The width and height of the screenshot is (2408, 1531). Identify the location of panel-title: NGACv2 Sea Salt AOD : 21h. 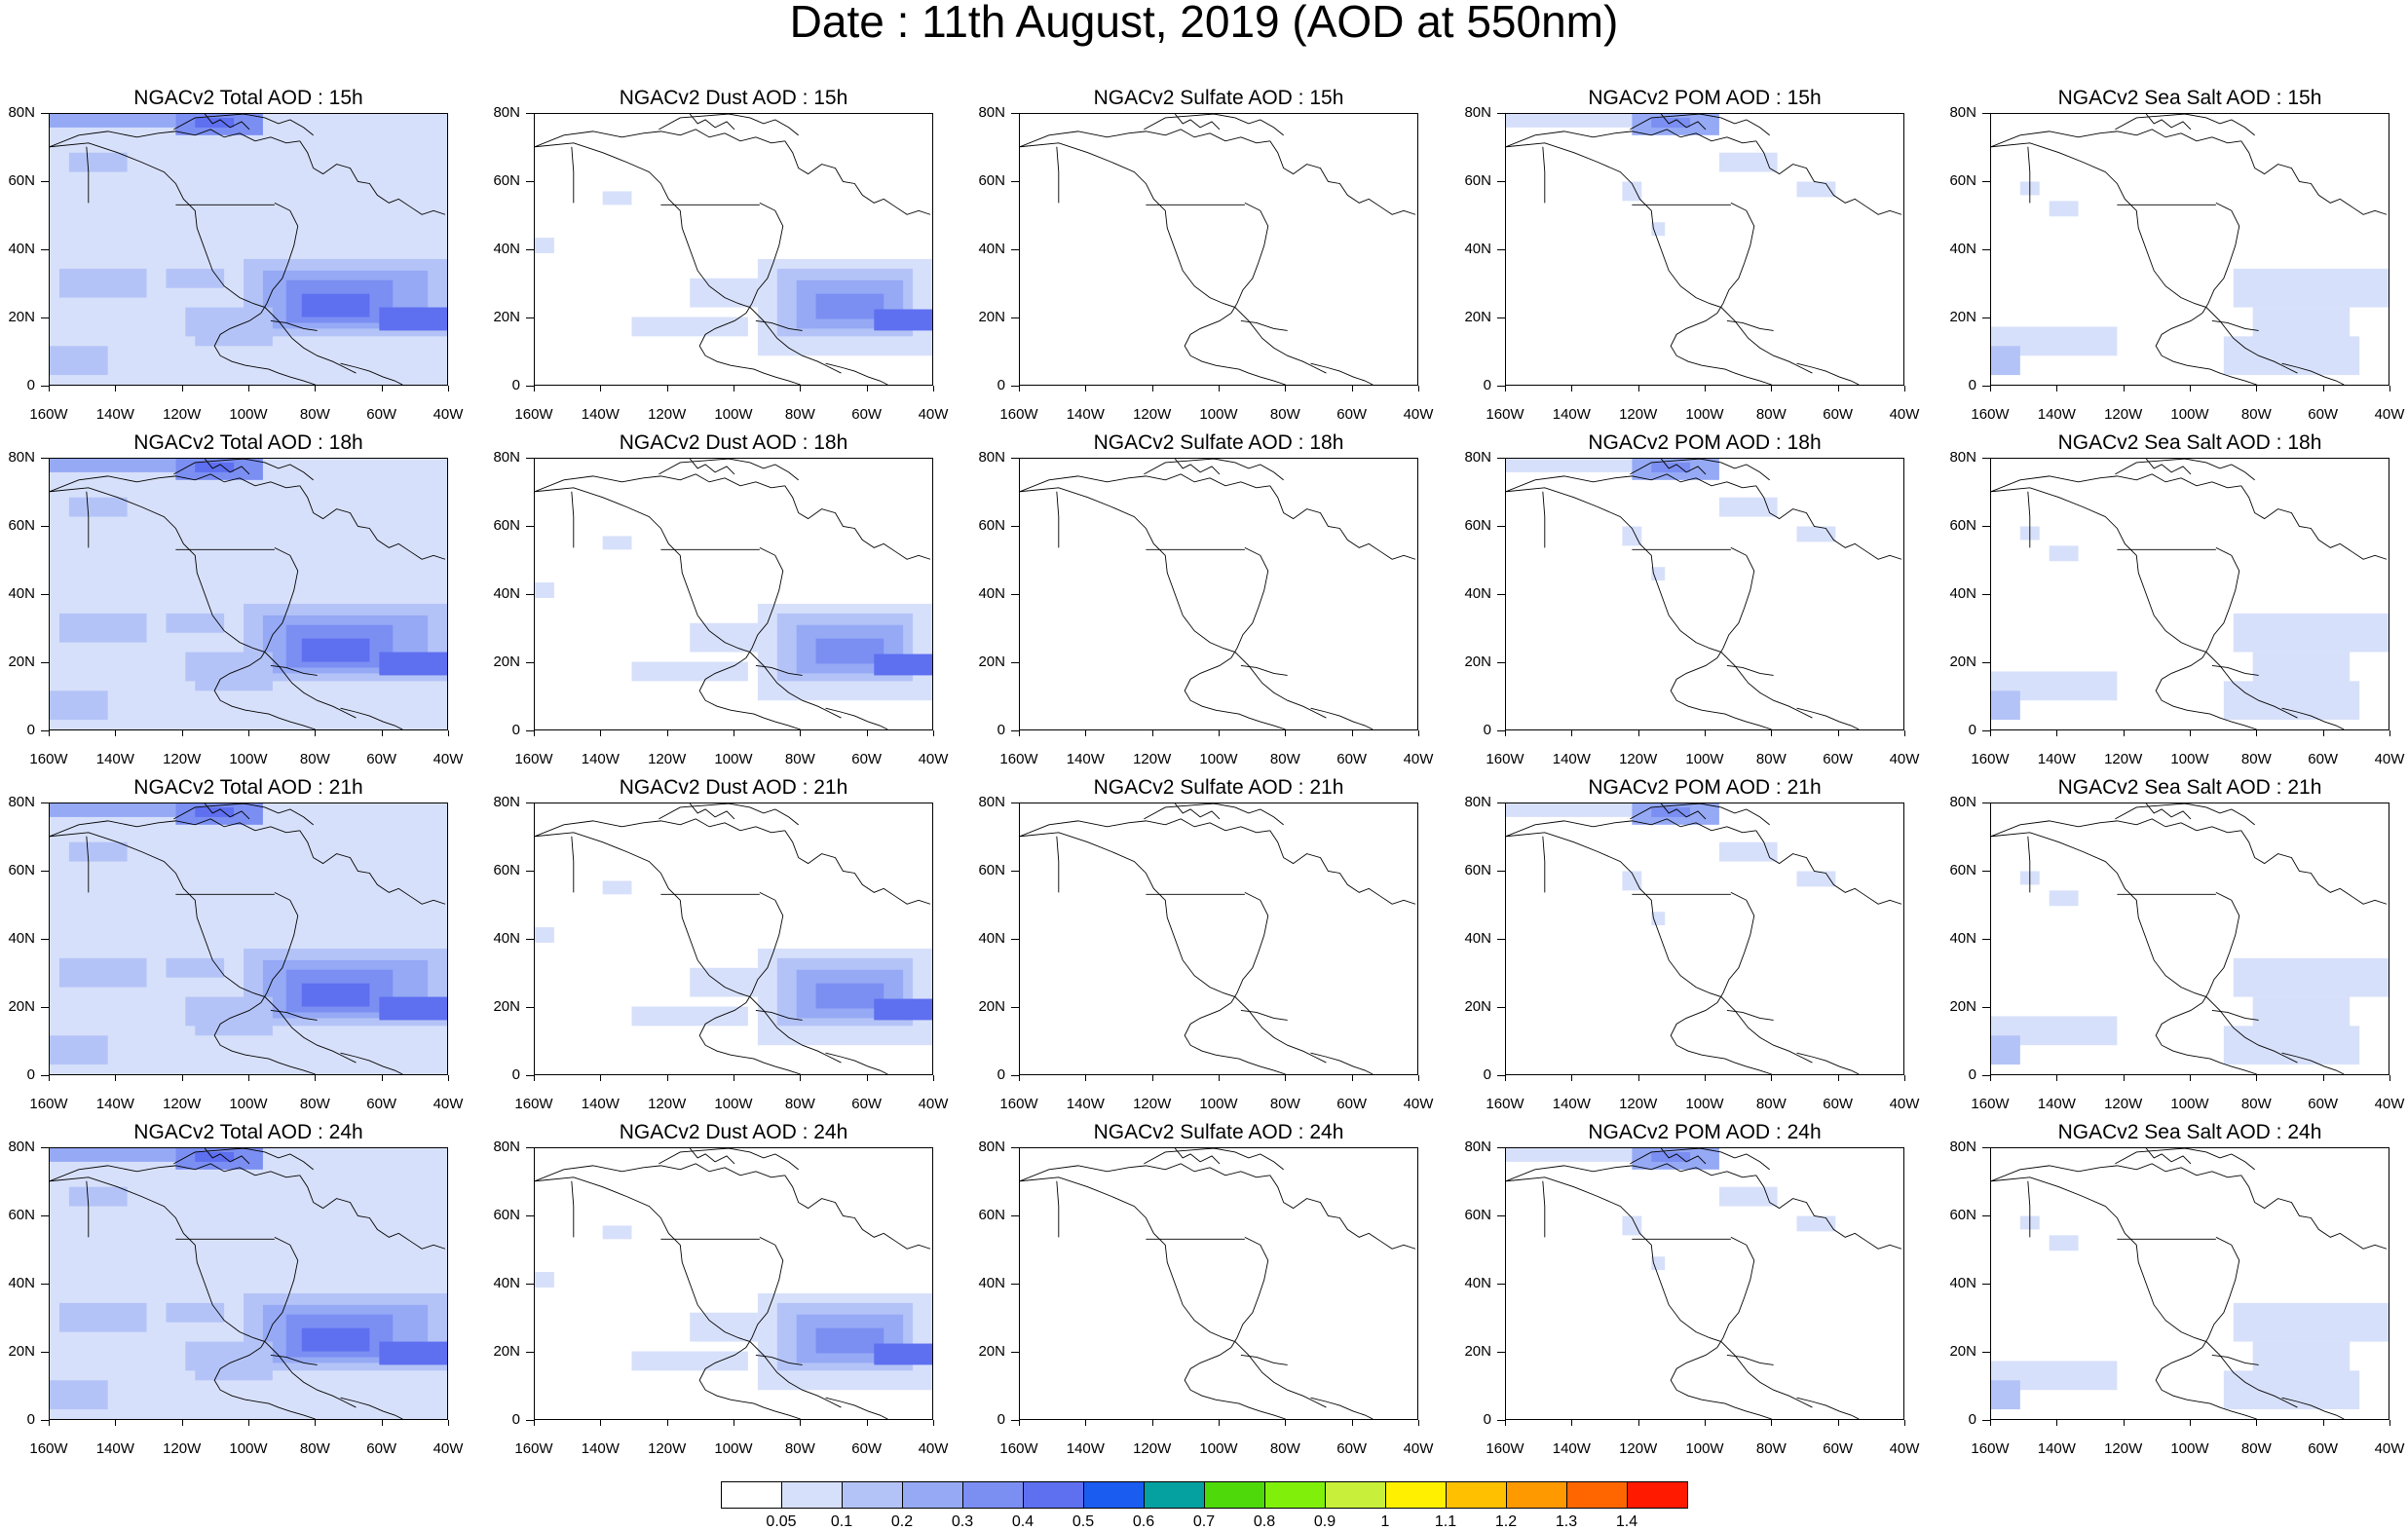
(2189, 787).